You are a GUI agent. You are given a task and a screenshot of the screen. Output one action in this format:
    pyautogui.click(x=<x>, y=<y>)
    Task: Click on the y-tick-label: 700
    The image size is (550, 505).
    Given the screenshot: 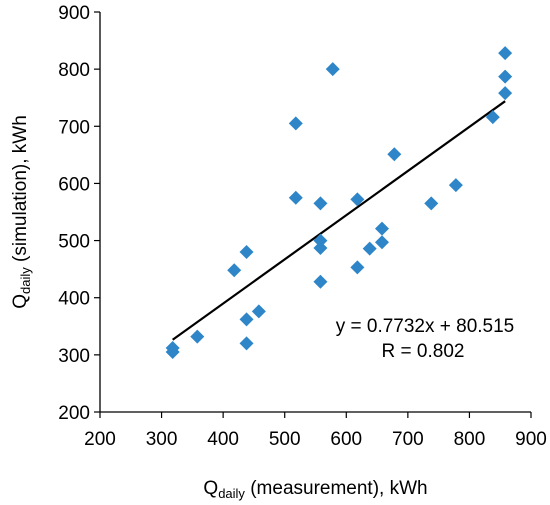 What is the action you would take?
    pyautogui.click(x=74, y=127)
    